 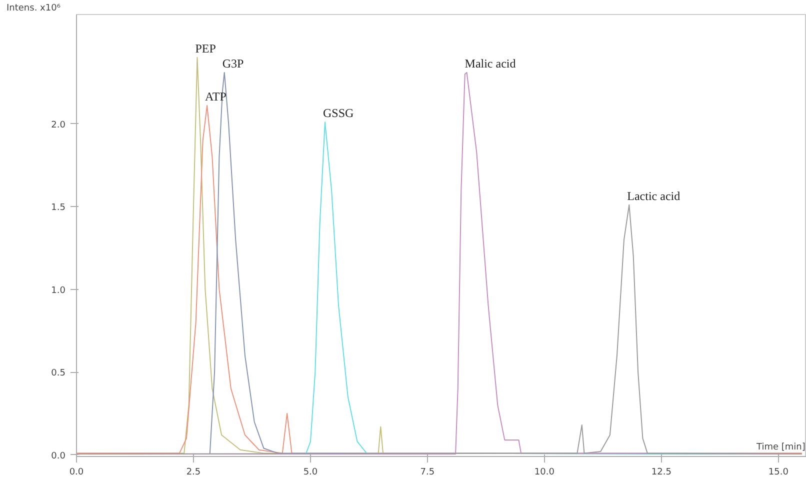 I want to click on y-tick-label: 1.5, so click(x=58, y=208).